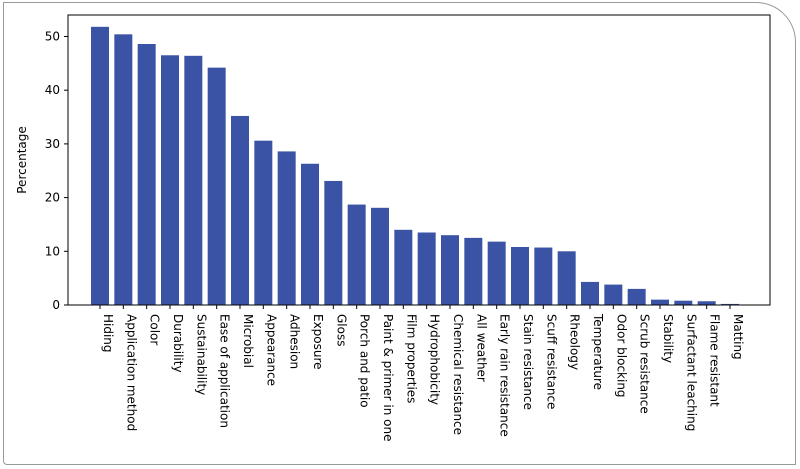  I want to click on x-tick-label: Adhesion, so click(295, 341).